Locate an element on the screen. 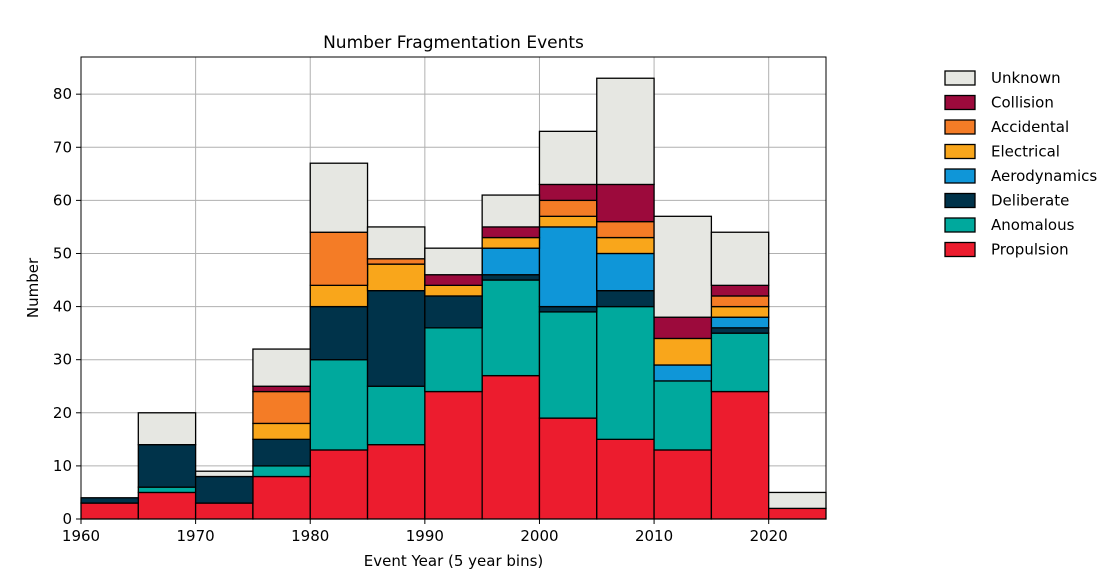 The height and width of the screenshot is (587, 1117). x-tick-label: 2010 is located at coordinates (654, 536).